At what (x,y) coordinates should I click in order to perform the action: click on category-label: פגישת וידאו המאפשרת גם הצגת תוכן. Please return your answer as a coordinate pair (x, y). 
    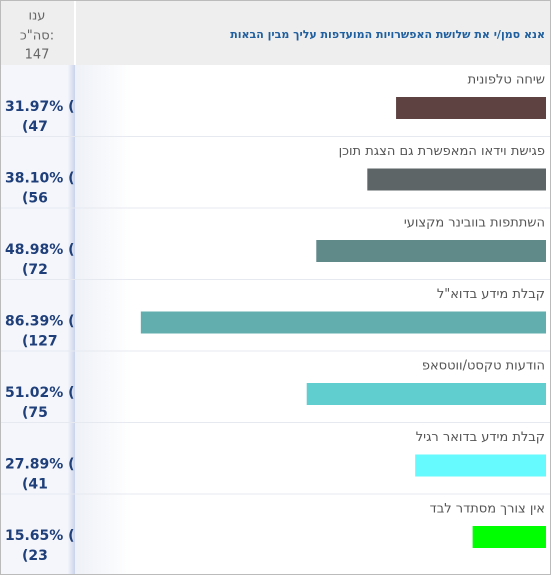
    Looking at the image, I should click on (442, 151).